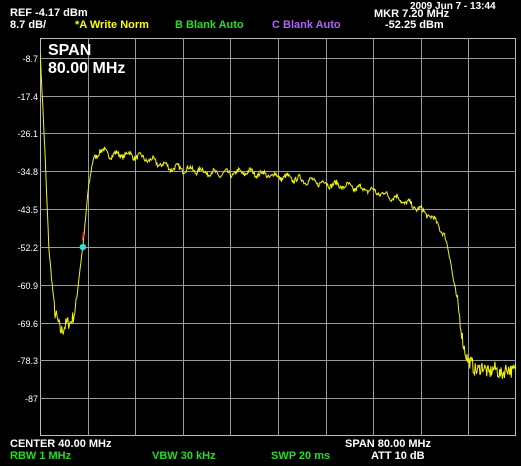  I want to click on y-tick-label: -43.5, so click(27, 209).